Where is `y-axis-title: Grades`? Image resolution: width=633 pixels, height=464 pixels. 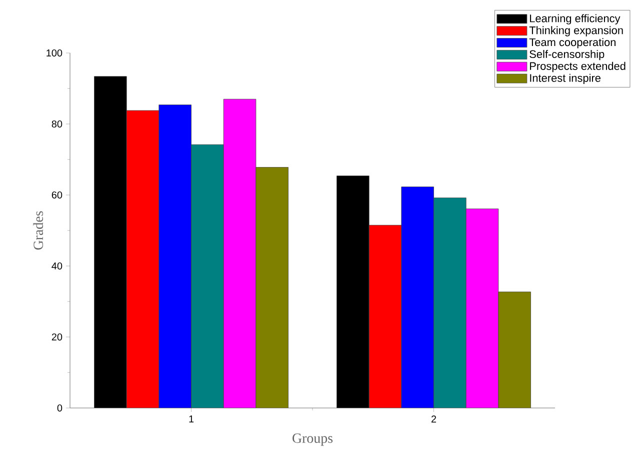 y-axis-title: Grades is located at coordinates (38, 230).